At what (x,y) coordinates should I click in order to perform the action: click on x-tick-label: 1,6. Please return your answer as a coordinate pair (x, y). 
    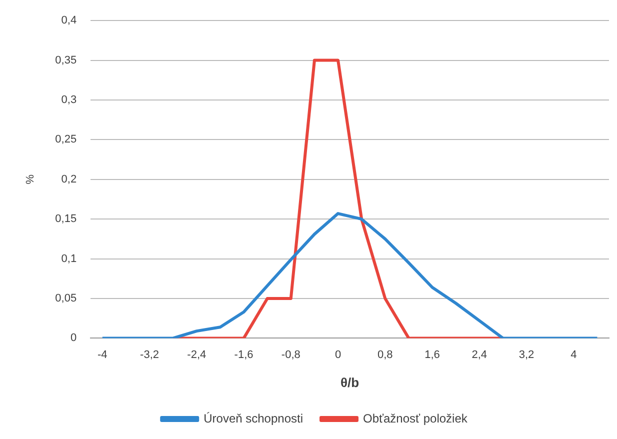
    Looking at the image, I should click on (432, 354).